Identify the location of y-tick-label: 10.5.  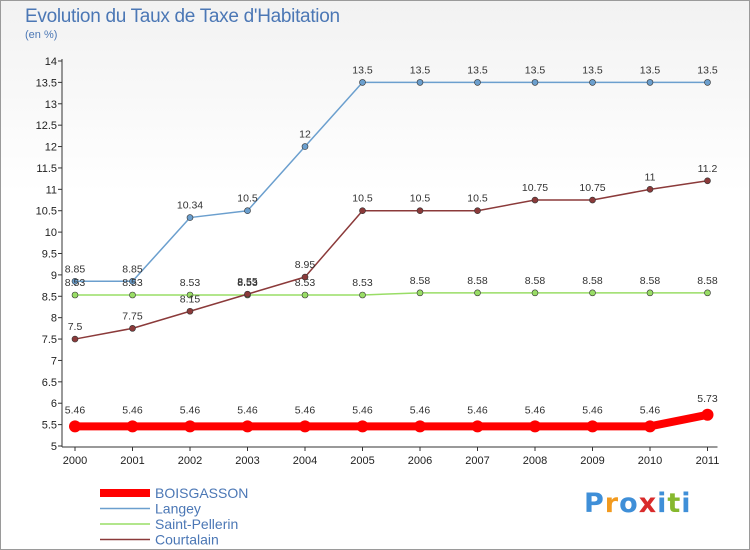
(46, 212).